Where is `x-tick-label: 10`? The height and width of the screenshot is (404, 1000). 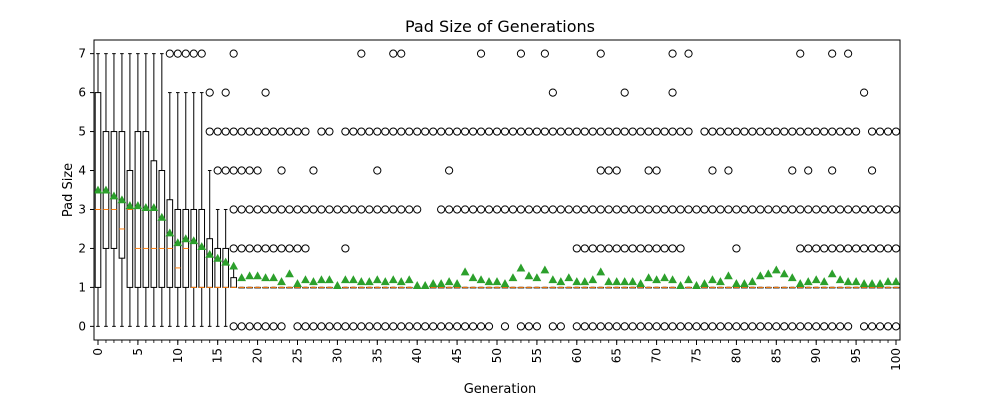 x-tick-label: 10 is located at coordinates (178, 355).